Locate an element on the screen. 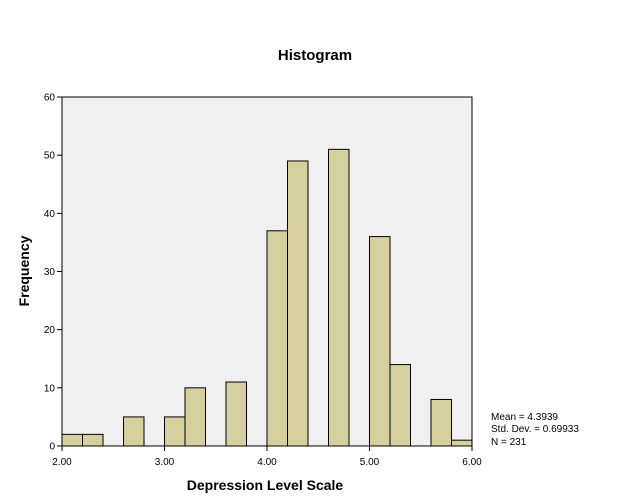 This screenshot has height=504, width=630. x-tick-label: 6.00 is located at coordinates (472, 462).